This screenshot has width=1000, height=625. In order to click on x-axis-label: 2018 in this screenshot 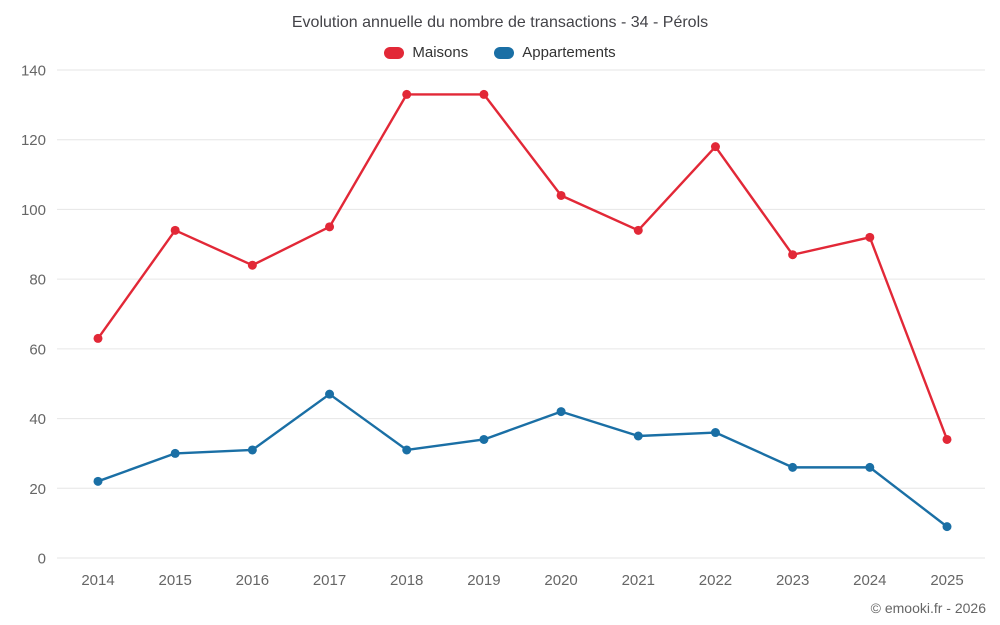, I will do `click(406, 580)`.